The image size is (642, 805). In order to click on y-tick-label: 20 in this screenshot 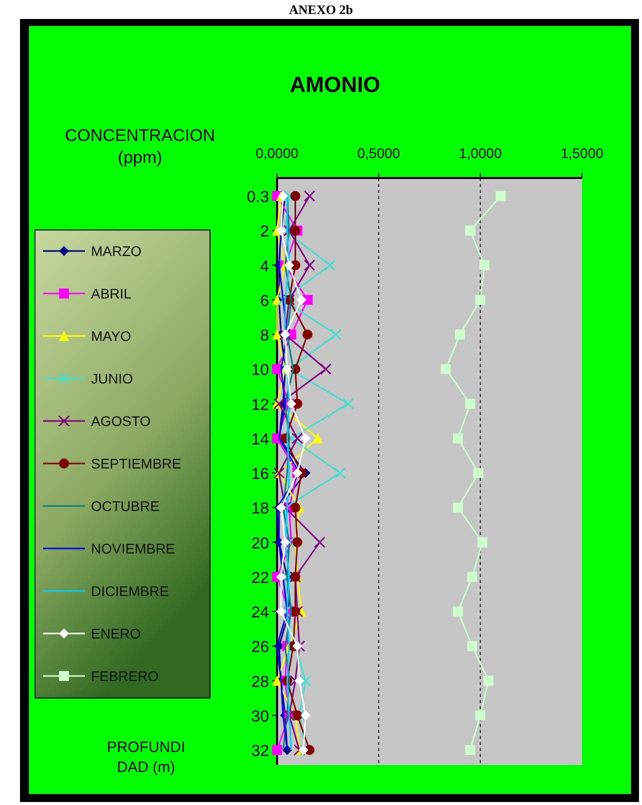, I will do `click(260, 543)`.